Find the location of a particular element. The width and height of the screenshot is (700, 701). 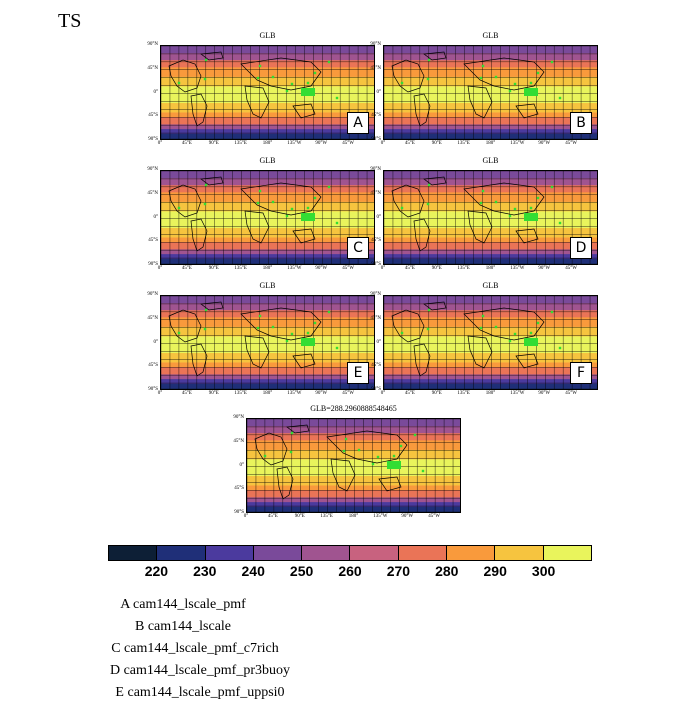

panel-letter-label: C is located at coordinates (358, 248).